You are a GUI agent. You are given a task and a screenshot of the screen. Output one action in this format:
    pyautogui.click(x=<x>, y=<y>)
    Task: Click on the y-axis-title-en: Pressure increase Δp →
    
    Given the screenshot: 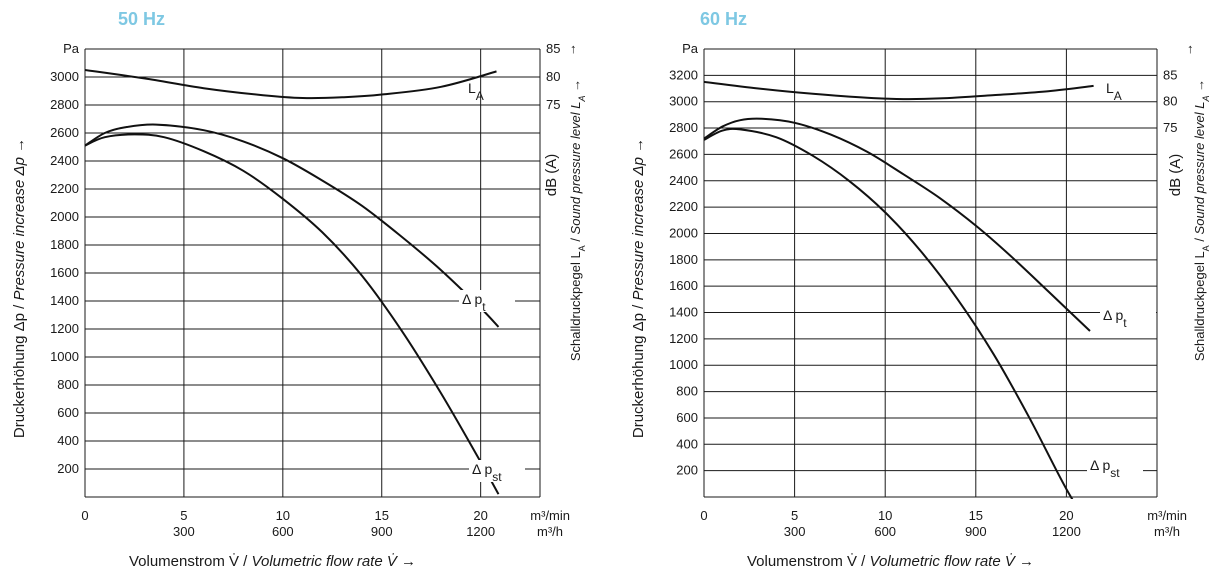 What is the action you would take?
    pyautogui.click(x=19, y=219)
    